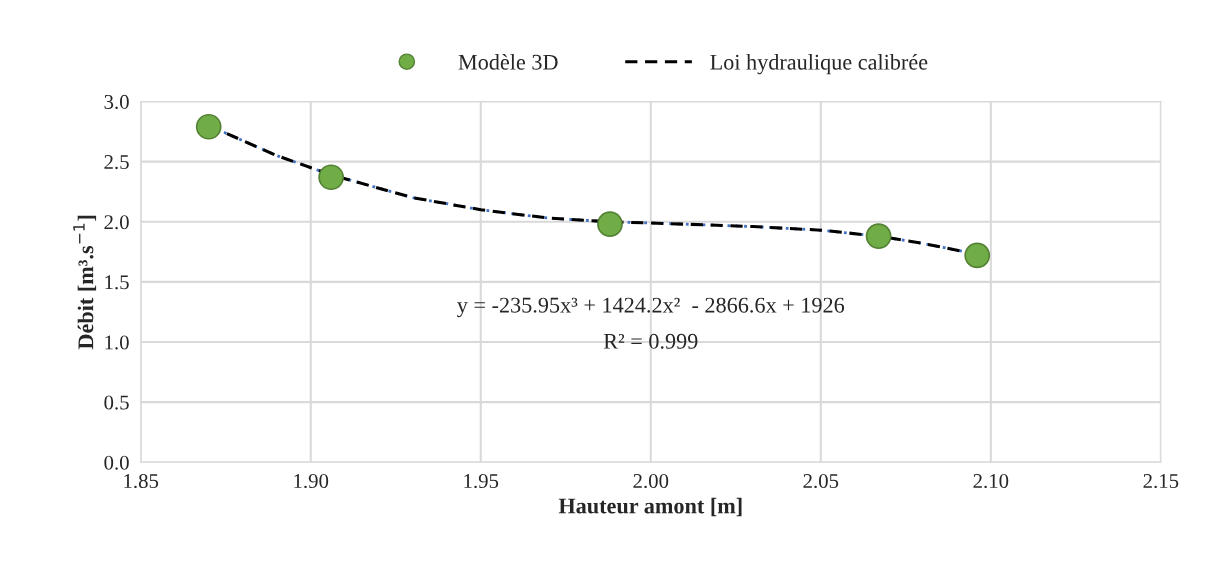  I want to click on y-tick-label: 2.0, so click(116, 222).